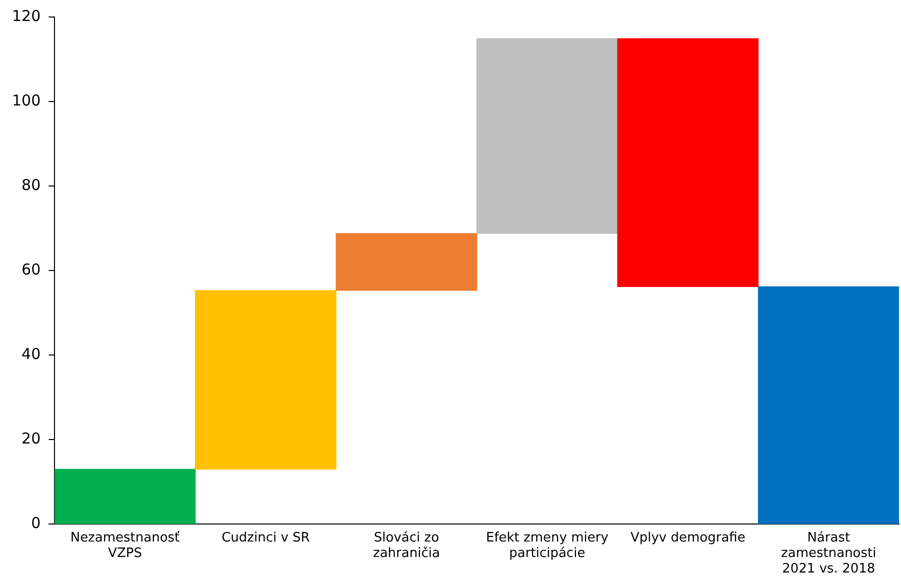 This screenshot has height=583, width=901. What do you see at coordinates (406, 545) in the screenshot?
I see `x-tick-label: Slováci zo zahraničia` at bounding box center [406, 545].